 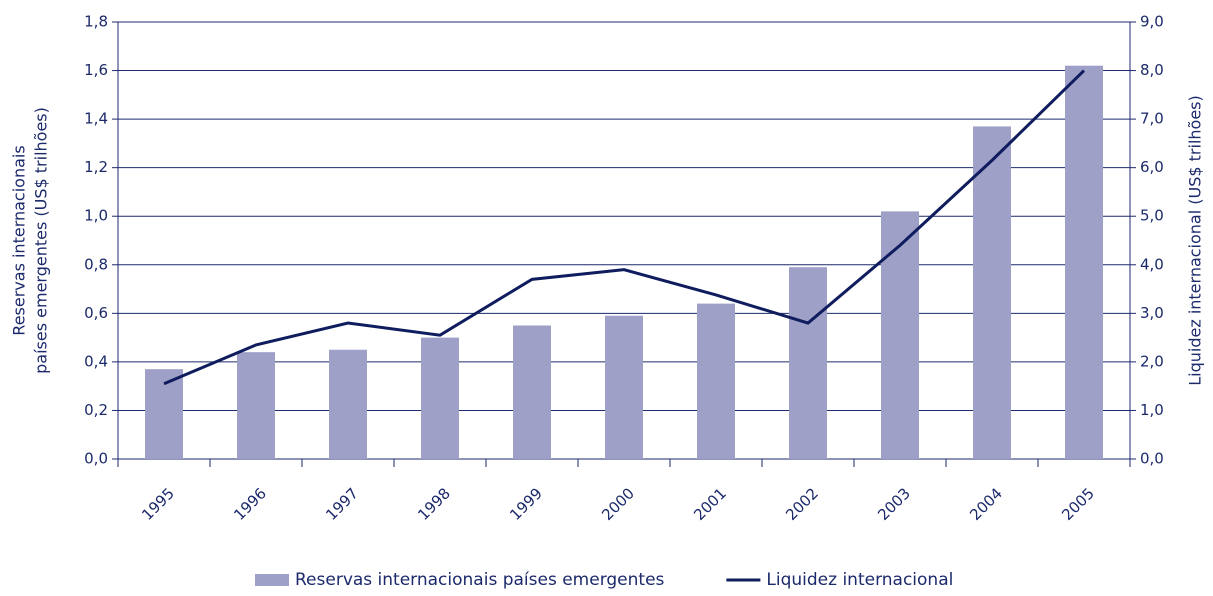 What do you see at coordinates (96, 410) in the screenshot?
I see `y-tick-label: 0,2` at bounding box center [96, 410].